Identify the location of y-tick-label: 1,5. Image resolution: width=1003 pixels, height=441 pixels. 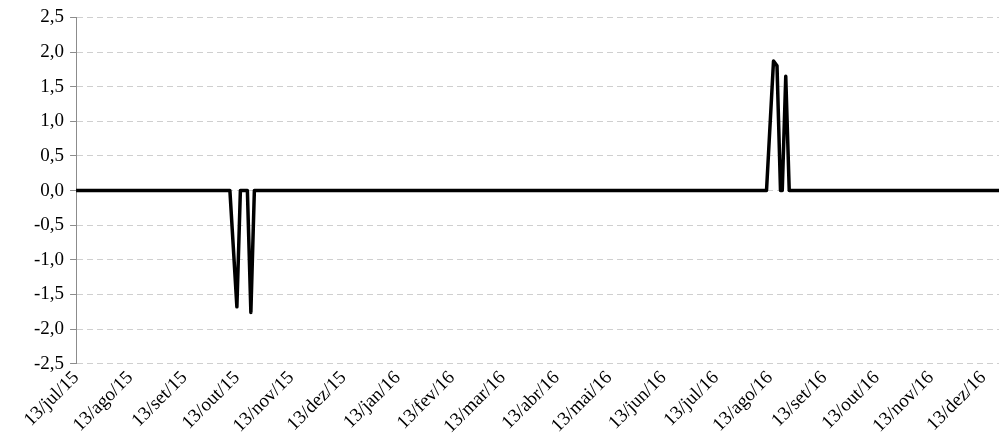
(52, 85).